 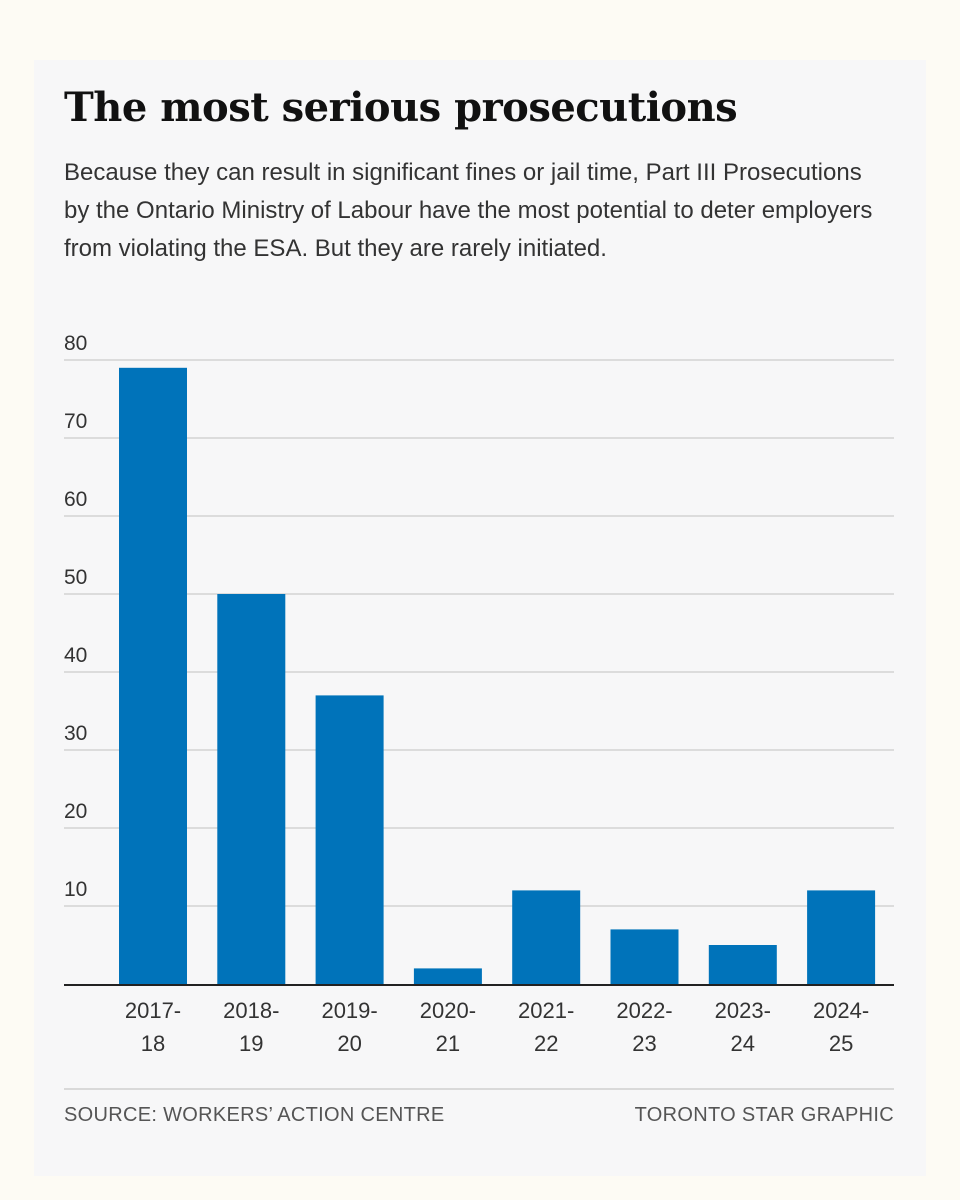 What do you see at coordinates (644, 1043) in the screenshot?
I see `x-label-2022-23-line2: 23` at bounding box center [644, 1043].